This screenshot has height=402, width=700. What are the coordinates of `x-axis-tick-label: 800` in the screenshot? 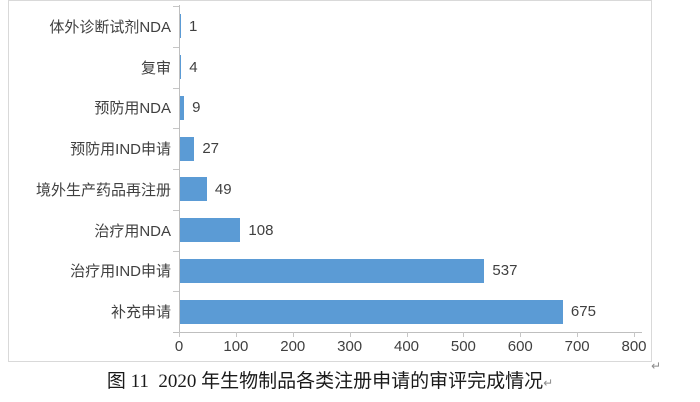 It's located at (634, 346).